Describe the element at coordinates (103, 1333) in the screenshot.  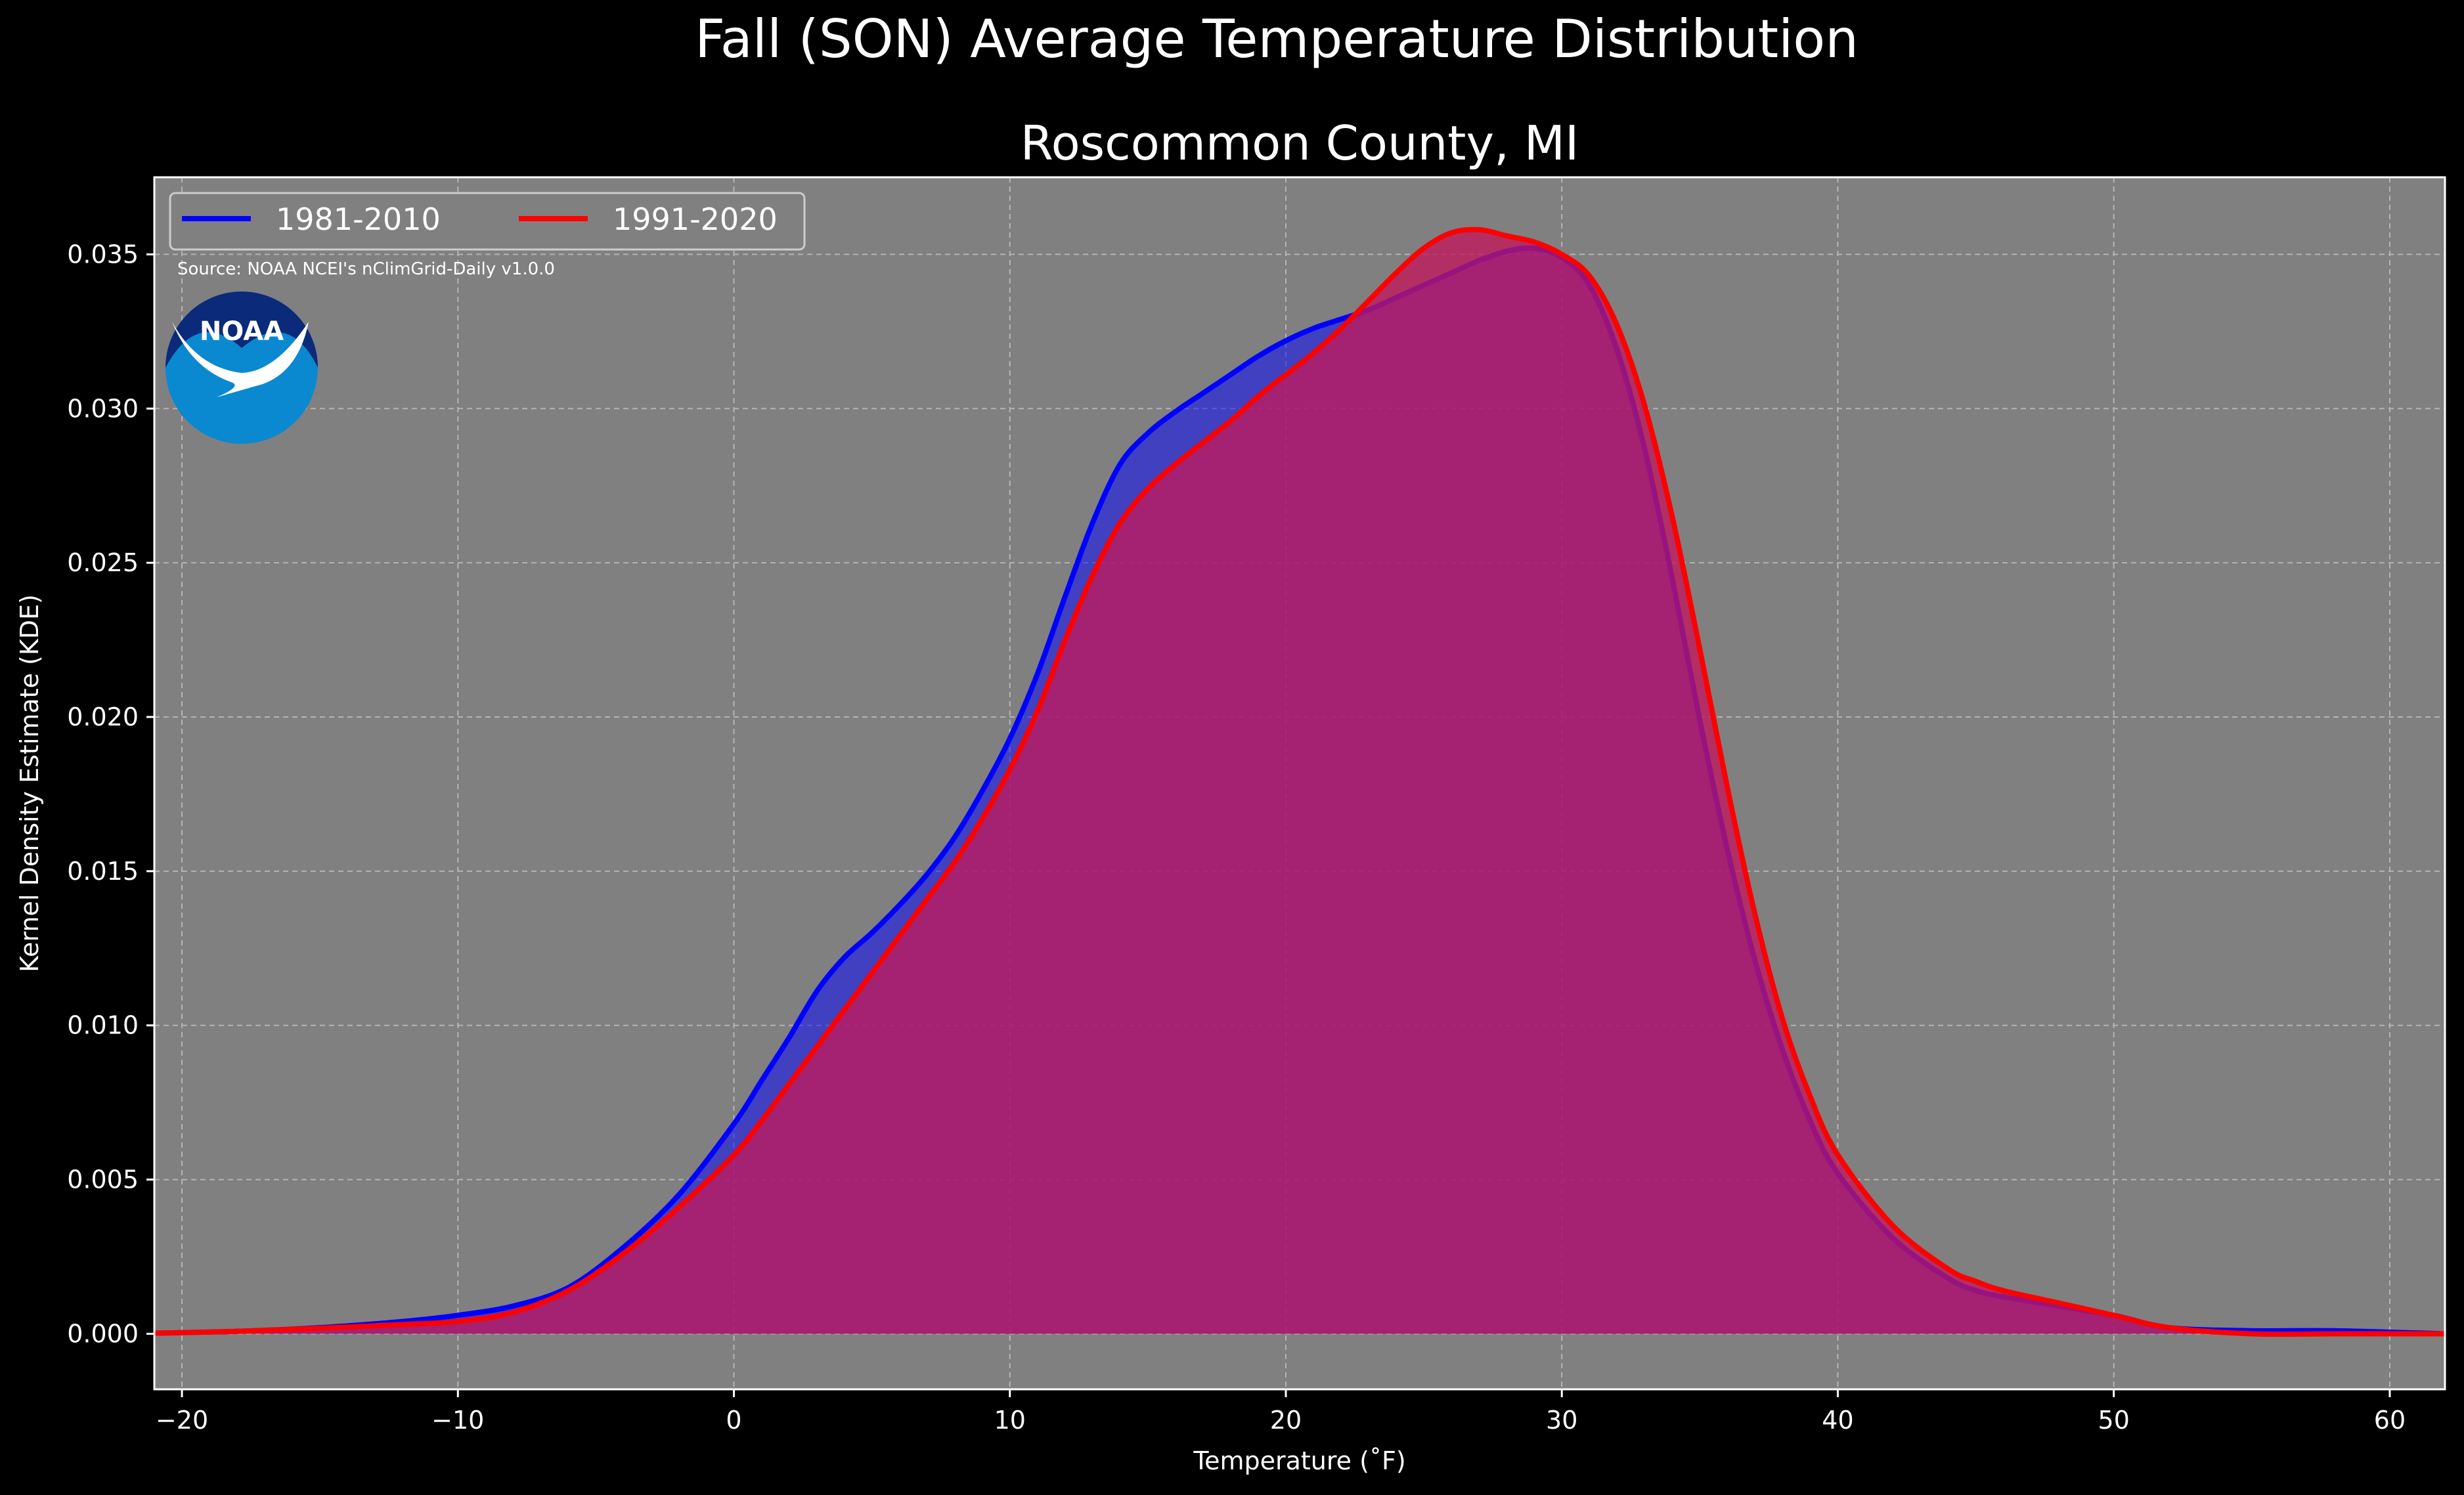
I see `y-tick-label: 0.000` at that location.